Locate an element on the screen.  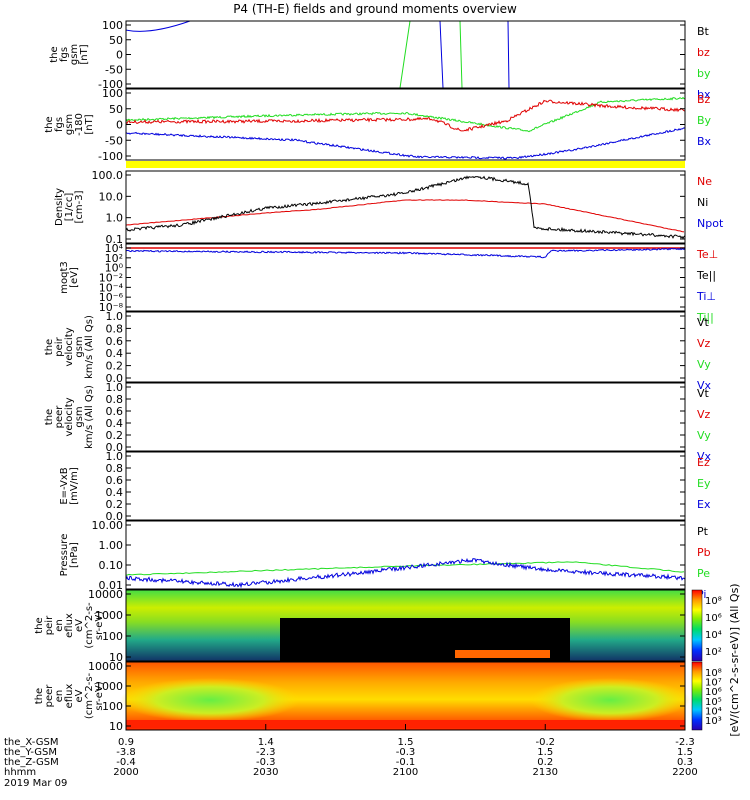
legend-entry: Te|| is located at coordinates (706, 275).